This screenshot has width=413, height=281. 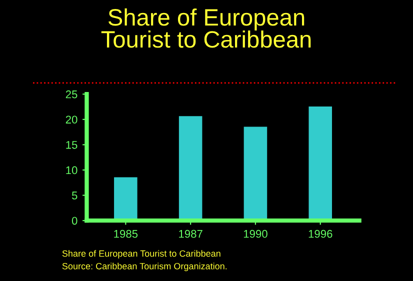 What do you see at coordinates (190, 234) in the screenshot?
I see `x-tick-label: 1987` at bounding box center [190, 234].